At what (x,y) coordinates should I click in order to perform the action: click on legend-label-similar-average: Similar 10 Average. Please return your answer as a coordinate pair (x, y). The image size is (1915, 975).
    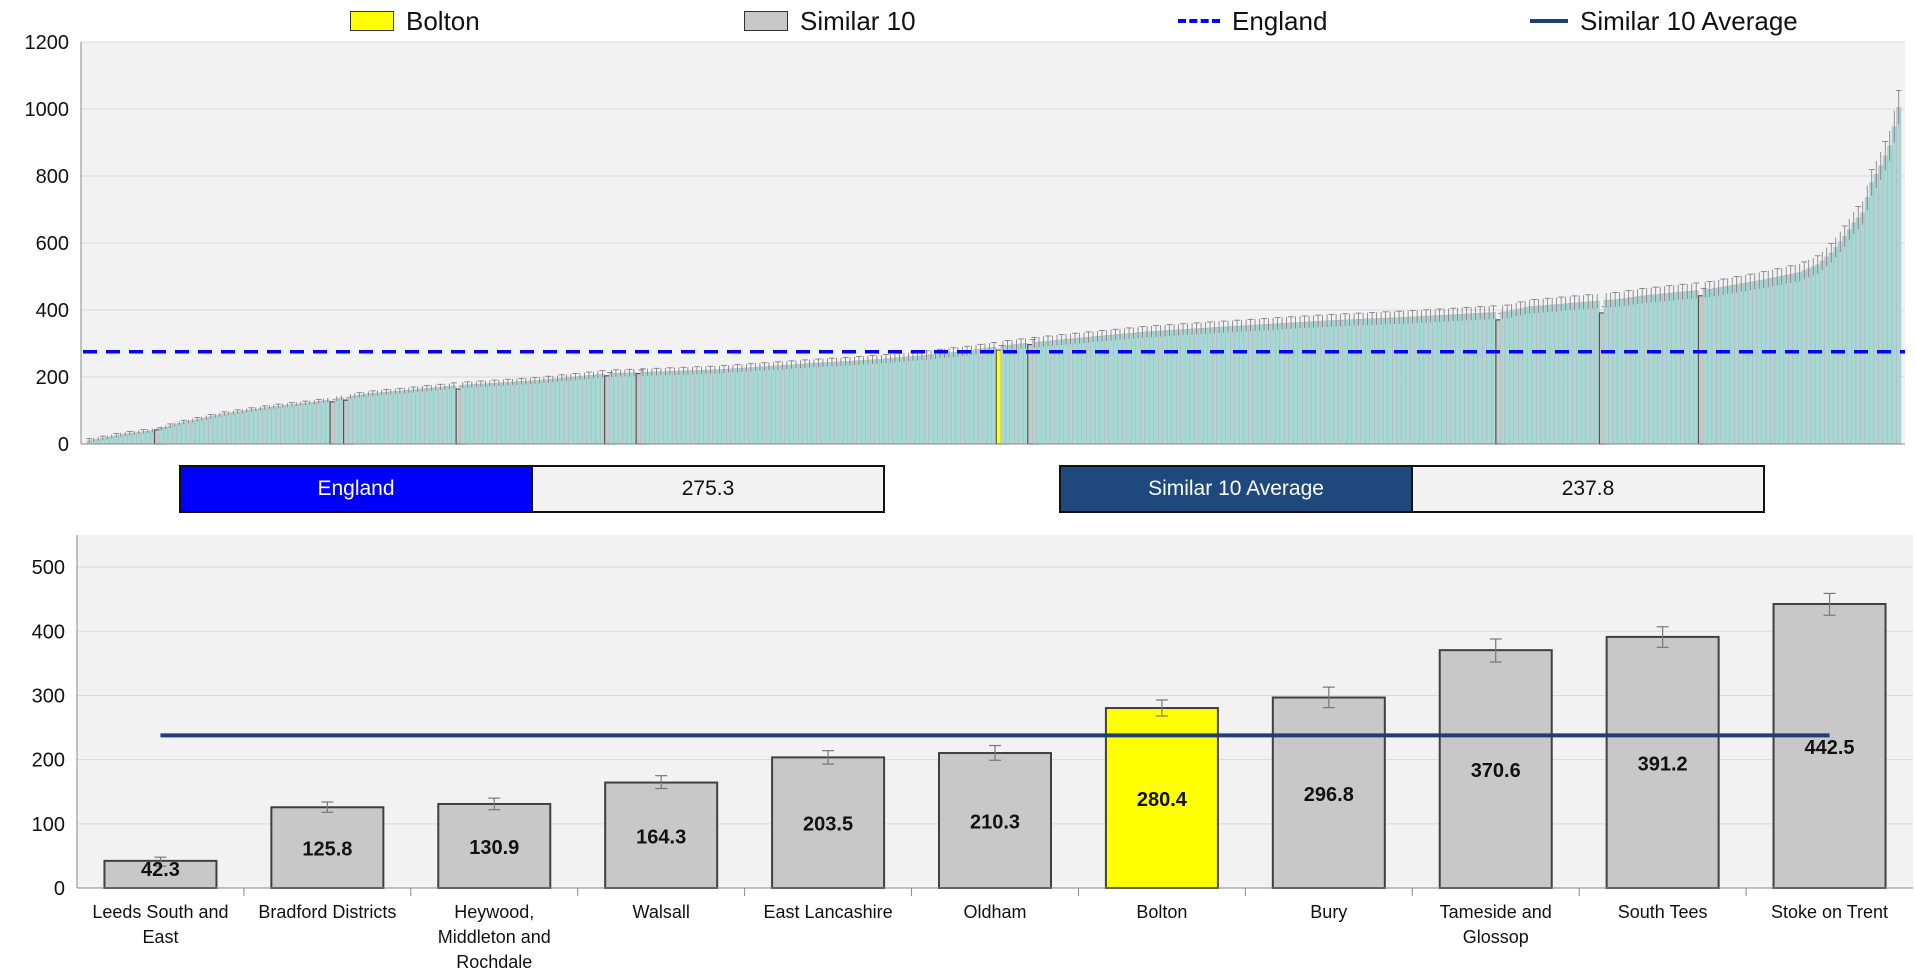
    Looking at the image, I should click on (1689, 20).